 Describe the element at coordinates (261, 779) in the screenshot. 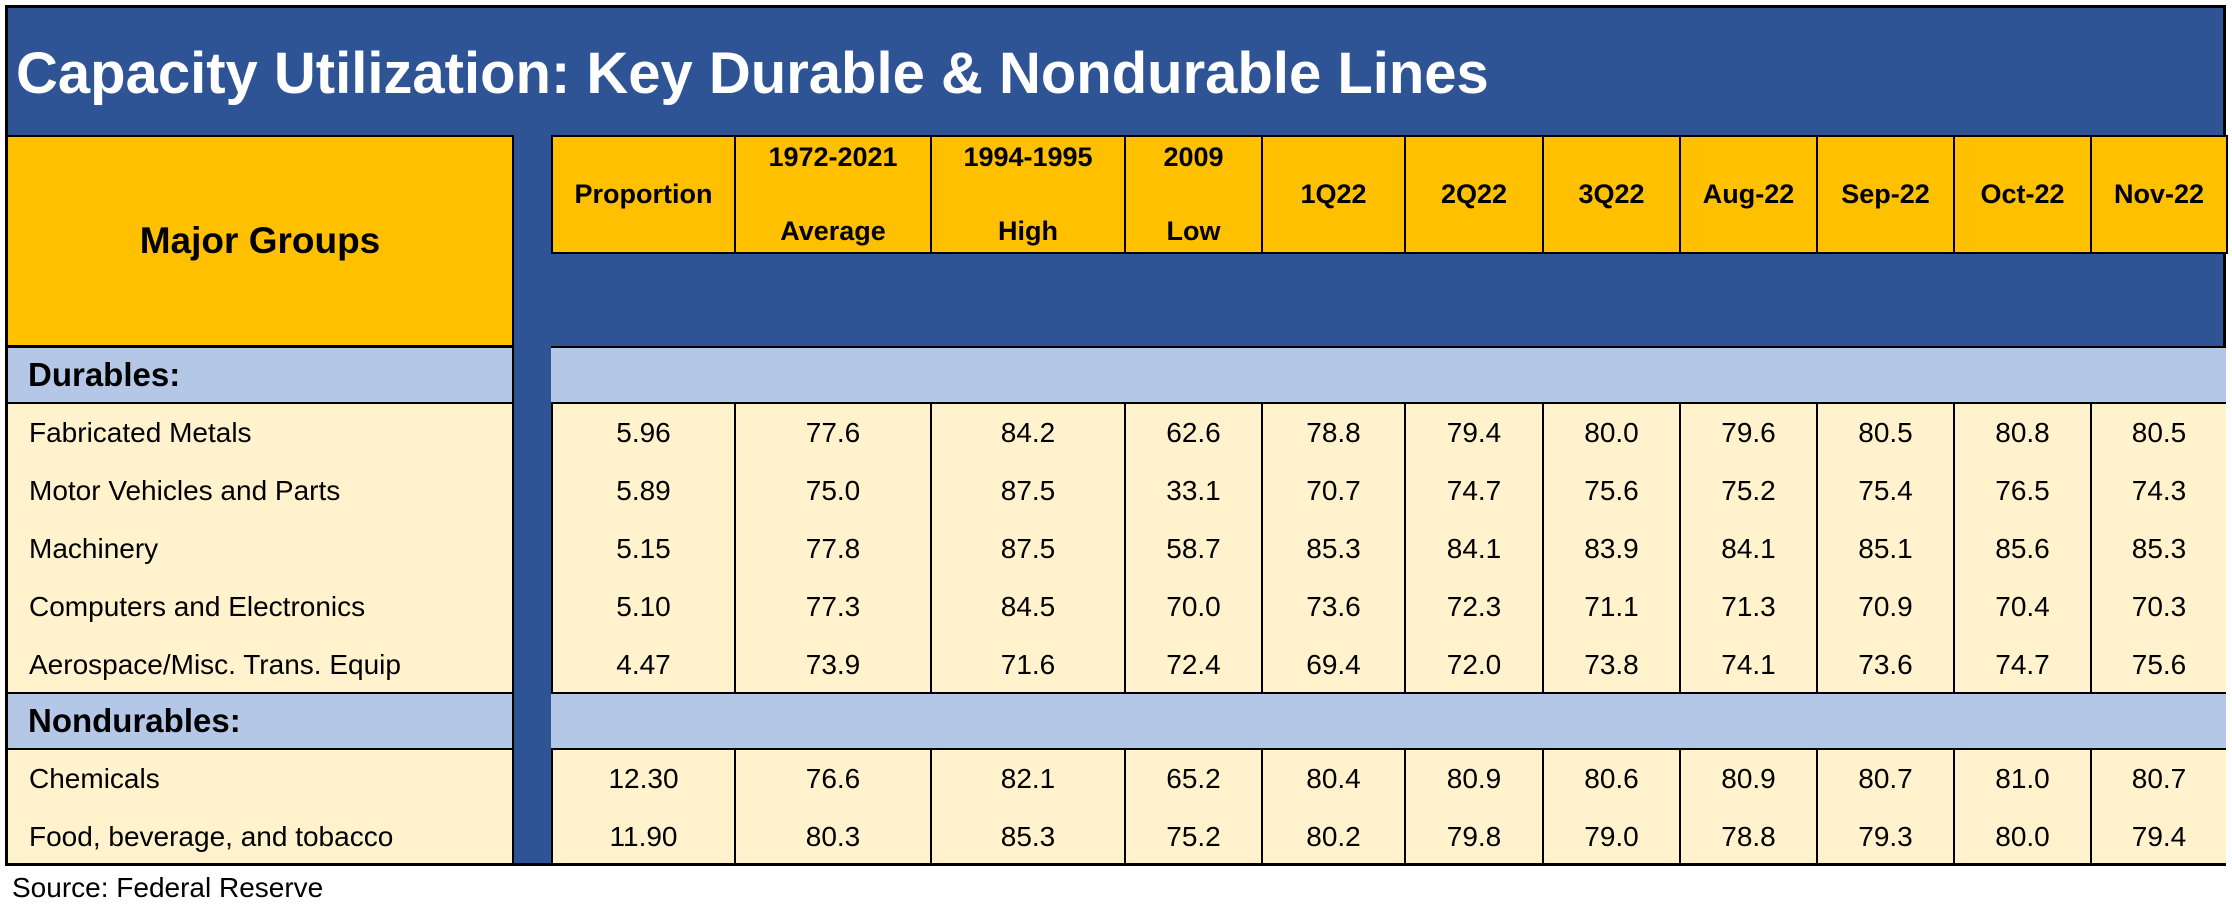

I see `row-label: Chemicals` at that location.